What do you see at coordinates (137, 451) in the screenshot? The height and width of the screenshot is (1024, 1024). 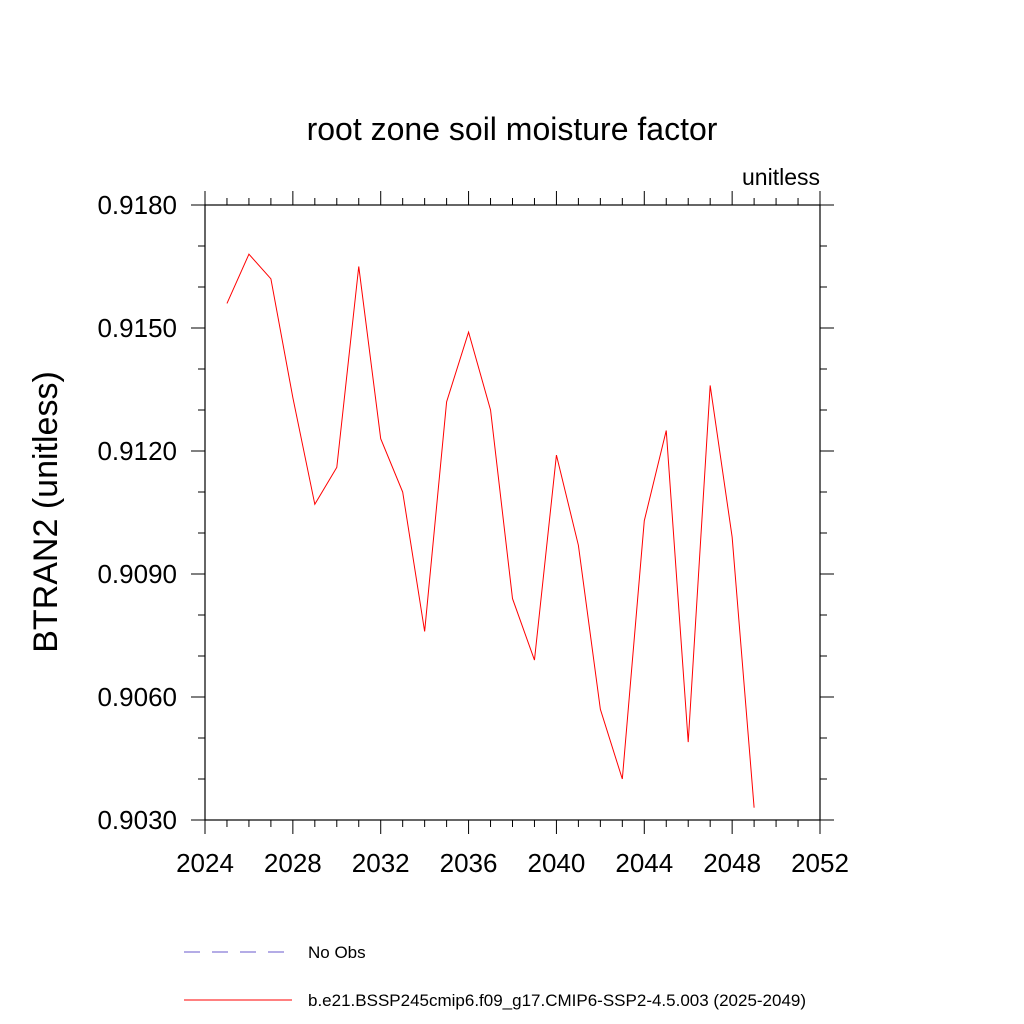 I see `y-tick-label: 0.9120` at bounding box center [137, 451].